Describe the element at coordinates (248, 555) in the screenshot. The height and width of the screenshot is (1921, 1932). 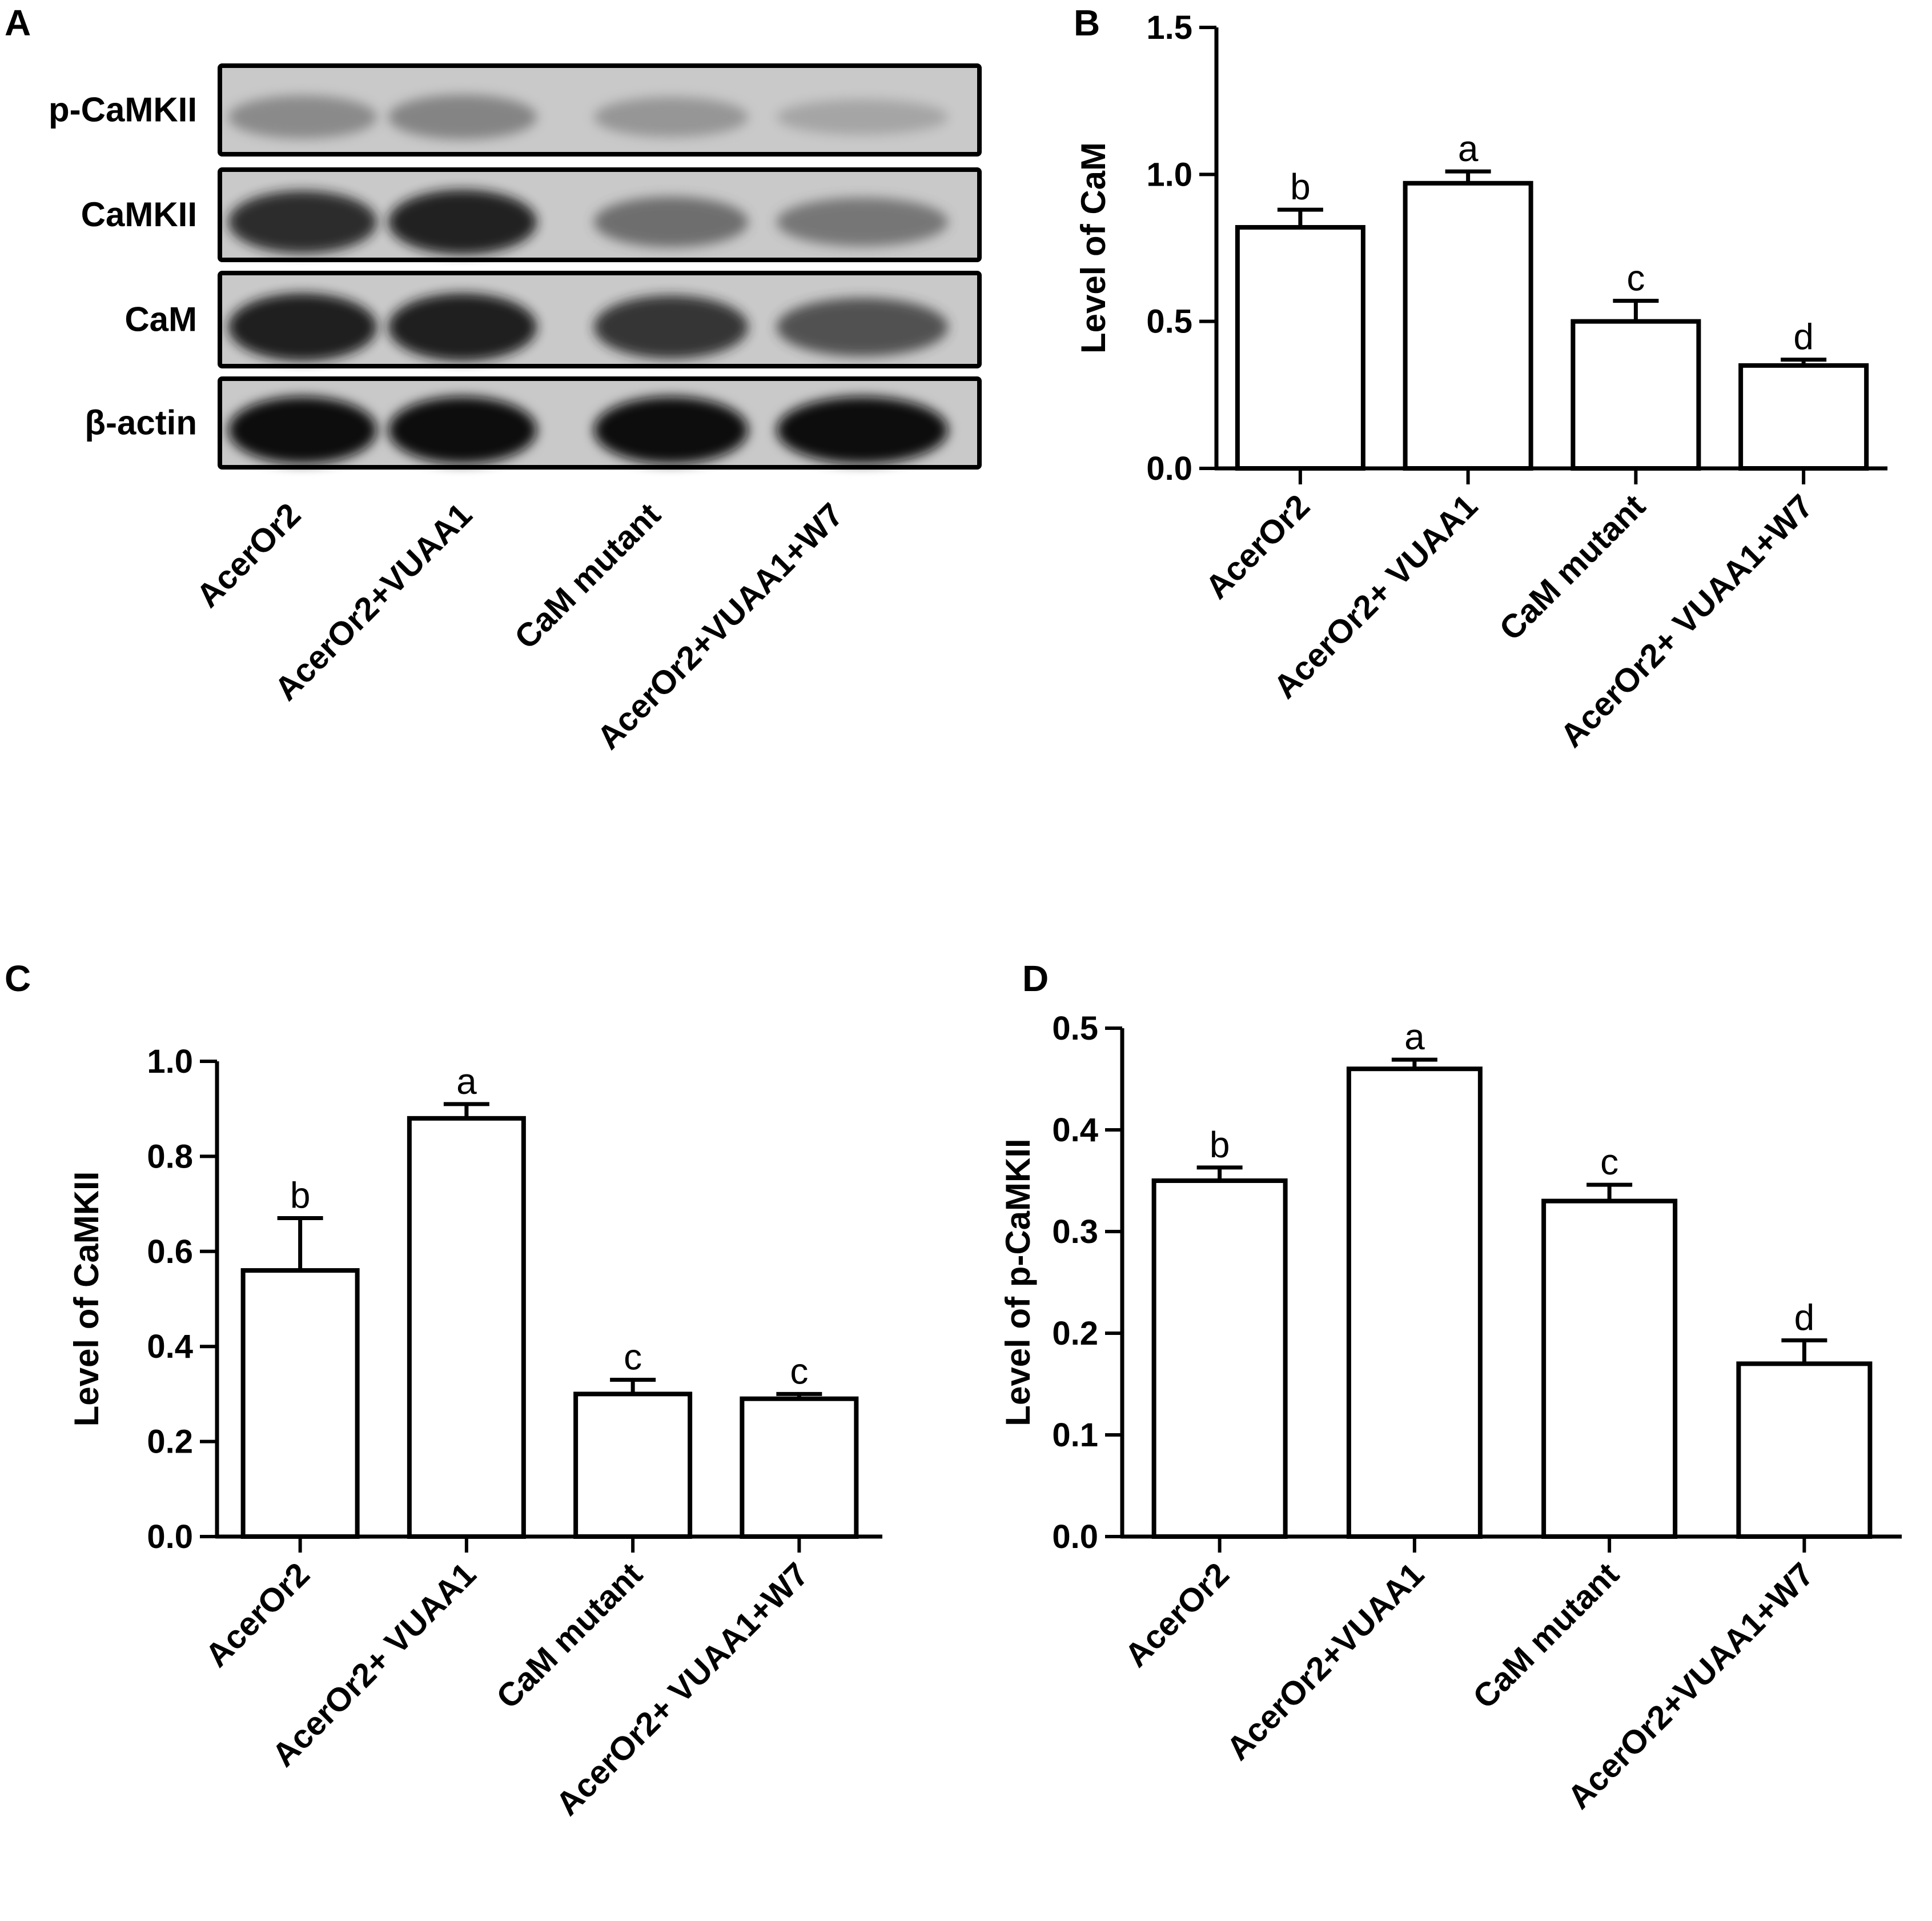
I see `blot-lane-label: AcerOr2` at that location.